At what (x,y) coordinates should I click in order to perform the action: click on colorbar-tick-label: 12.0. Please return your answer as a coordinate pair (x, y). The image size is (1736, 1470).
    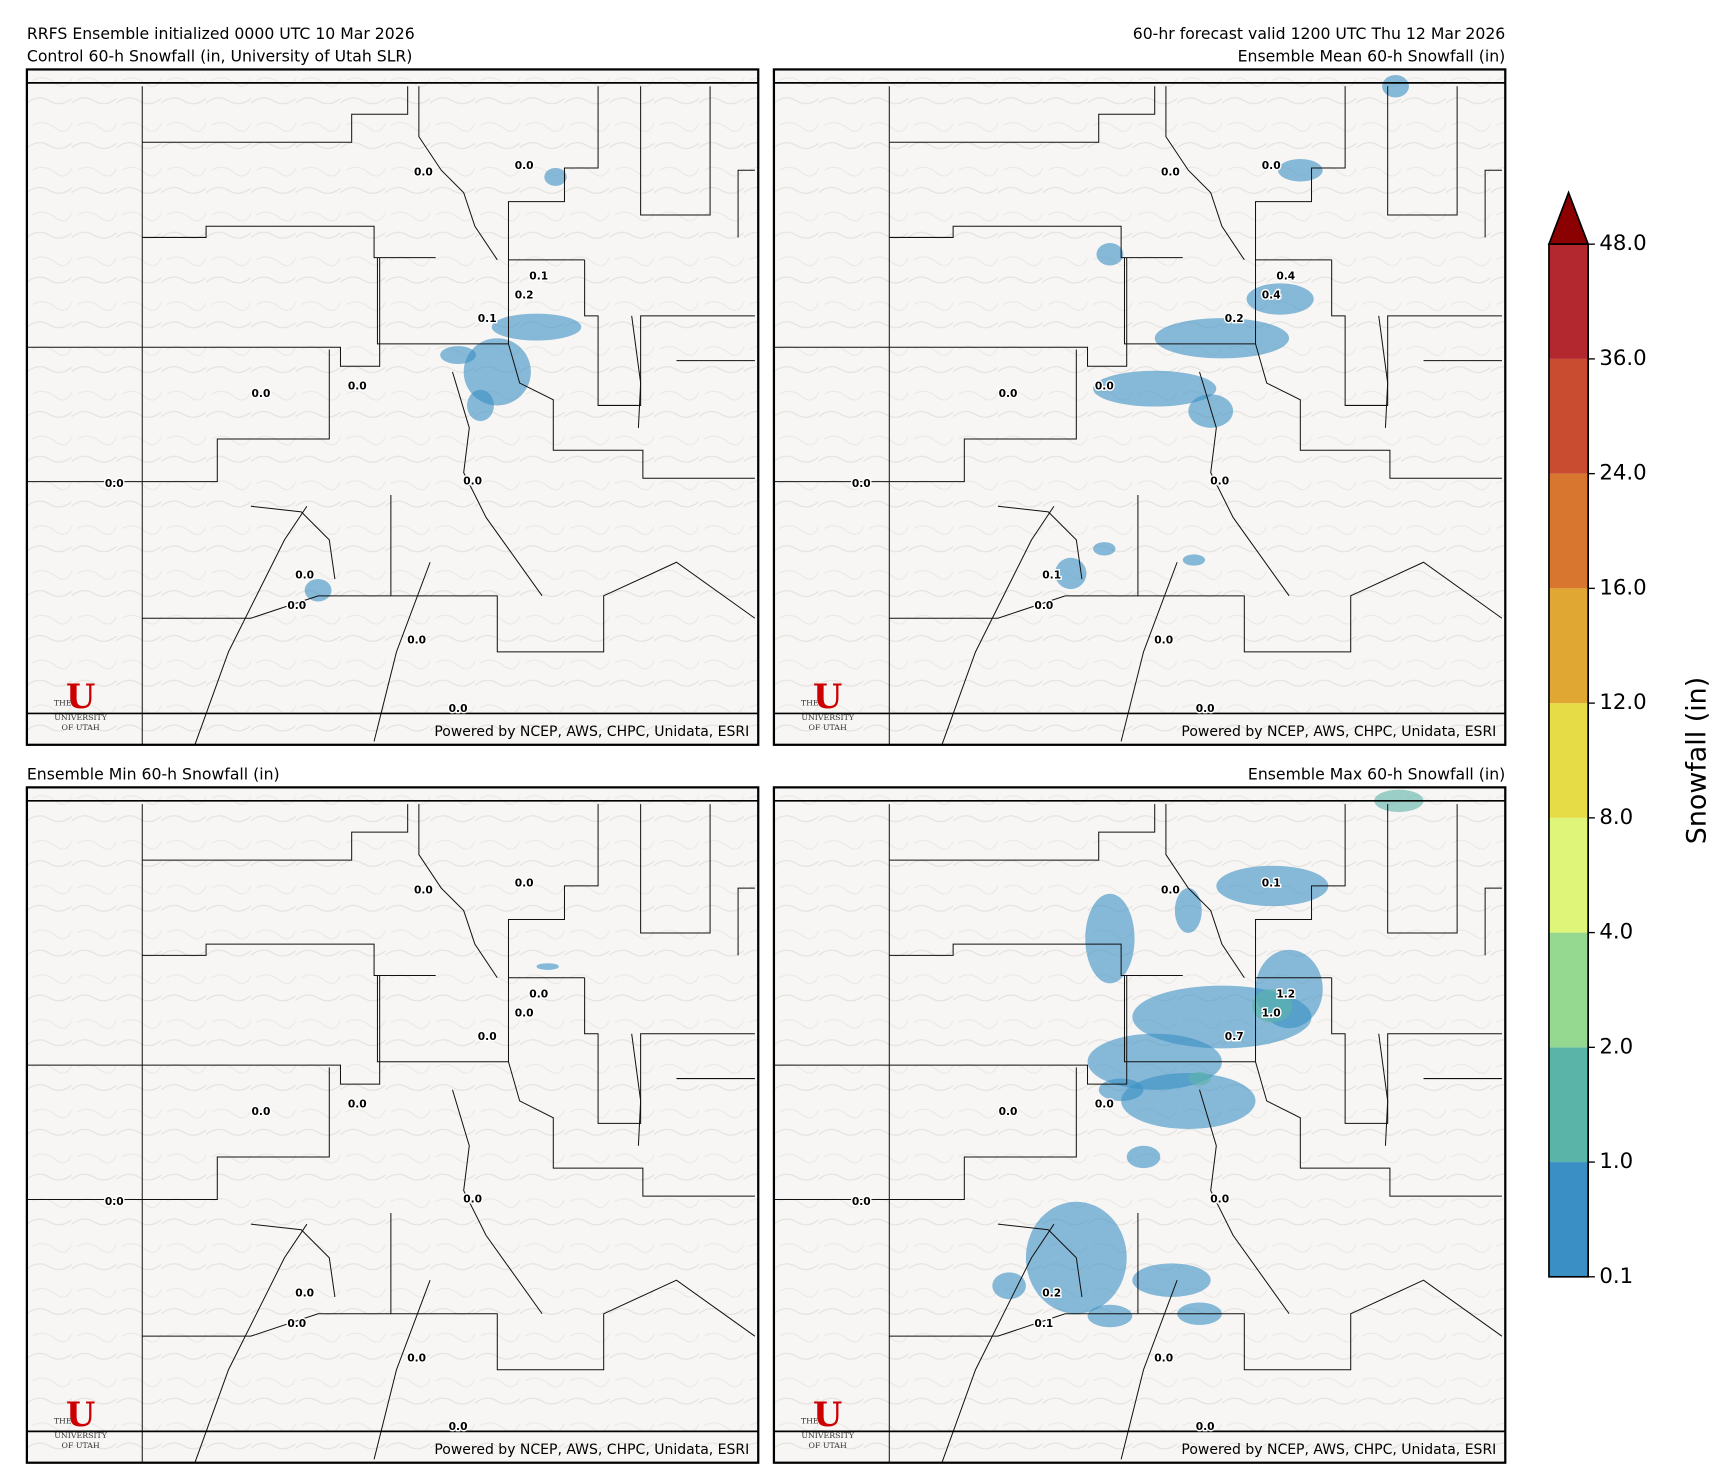
    Looking at the image, I should click on (1622, 702).